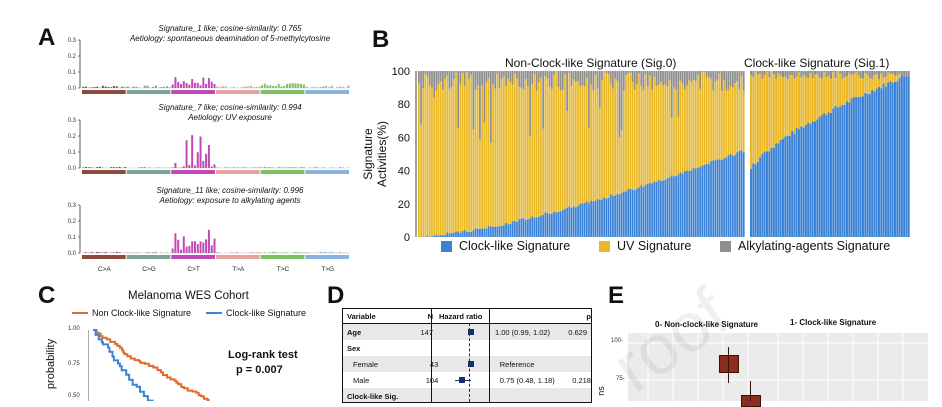  Describe the element at coordinates (72, 57) in the screenshot. I see `a-ytick-0-1: 0.2` at that location.